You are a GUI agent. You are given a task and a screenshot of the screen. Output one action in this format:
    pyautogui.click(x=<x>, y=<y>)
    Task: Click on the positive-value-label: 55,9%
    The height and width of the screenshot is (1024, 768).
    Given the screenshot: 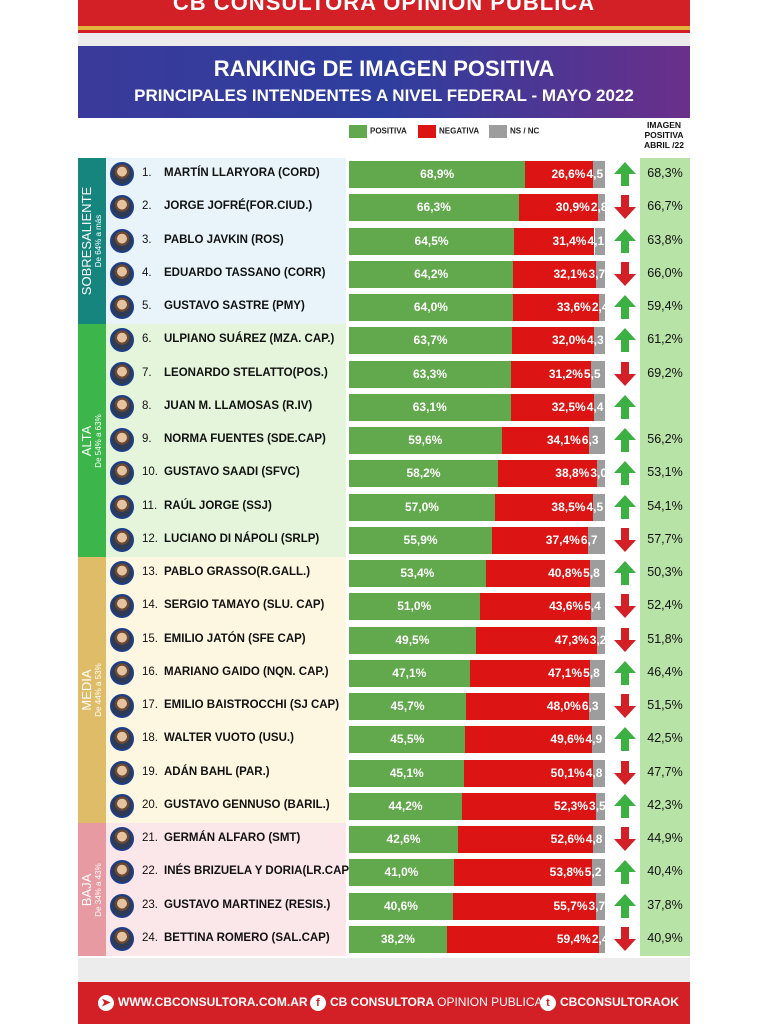 What is the action you would take?
    pyautogui.click(x=420, y=539)
    